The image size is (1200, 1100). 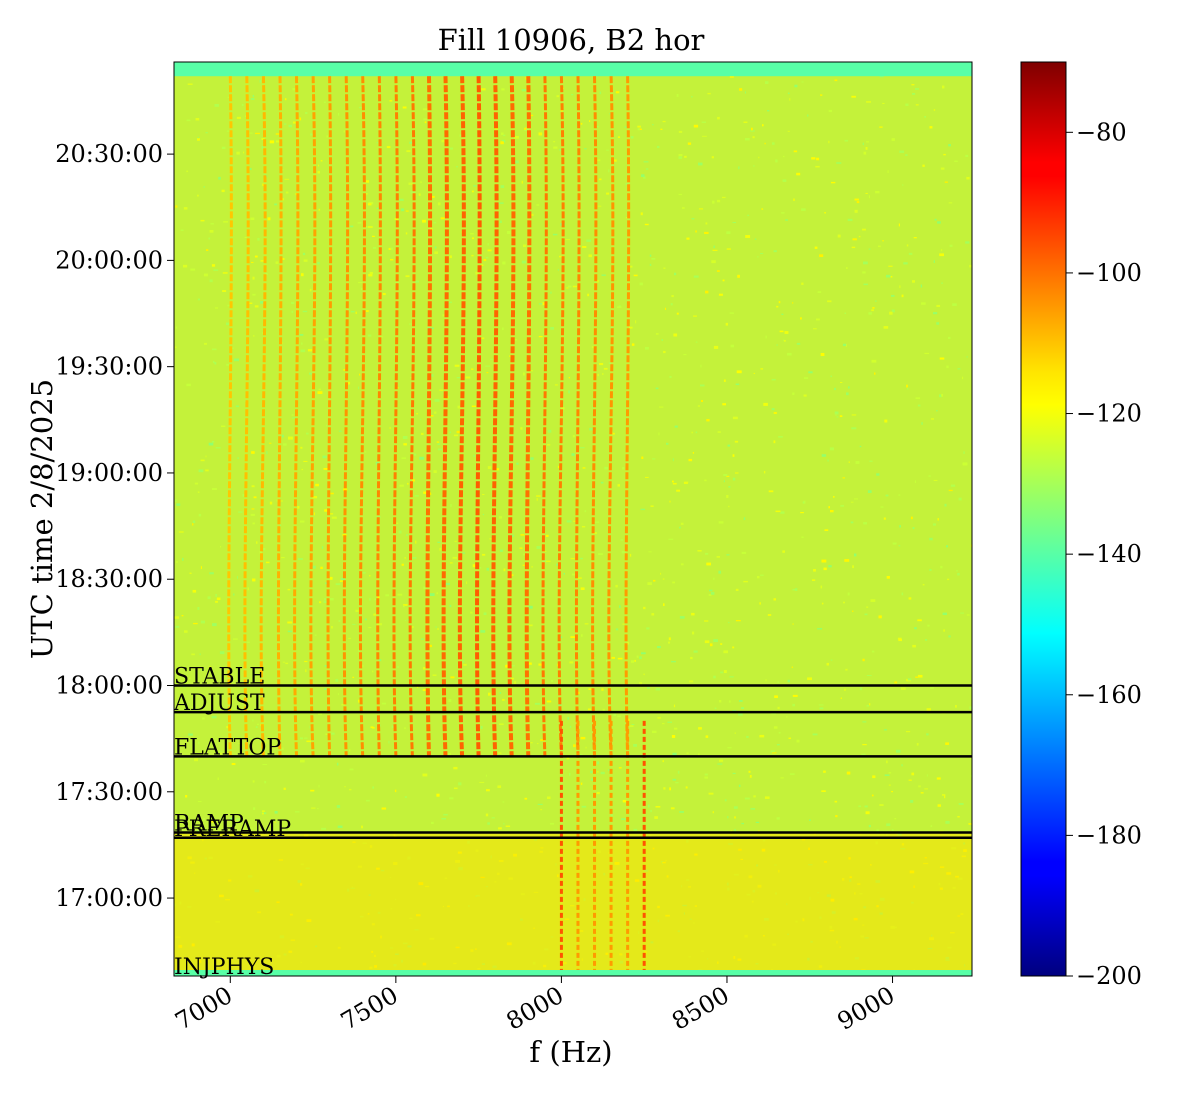 I want to click on chart-title: Fill 10906, B2 hor, so click(x=571, y=40).